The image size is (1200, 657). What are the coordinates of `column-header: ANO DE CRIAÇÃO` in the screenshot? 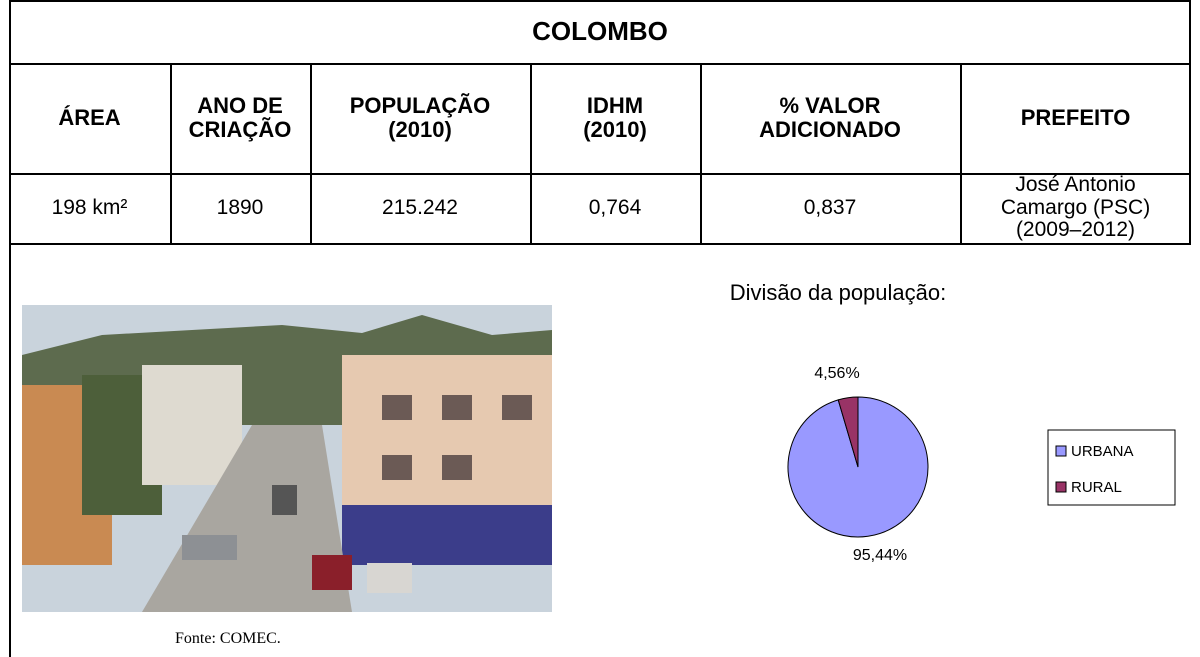 It's located at (240, 117).